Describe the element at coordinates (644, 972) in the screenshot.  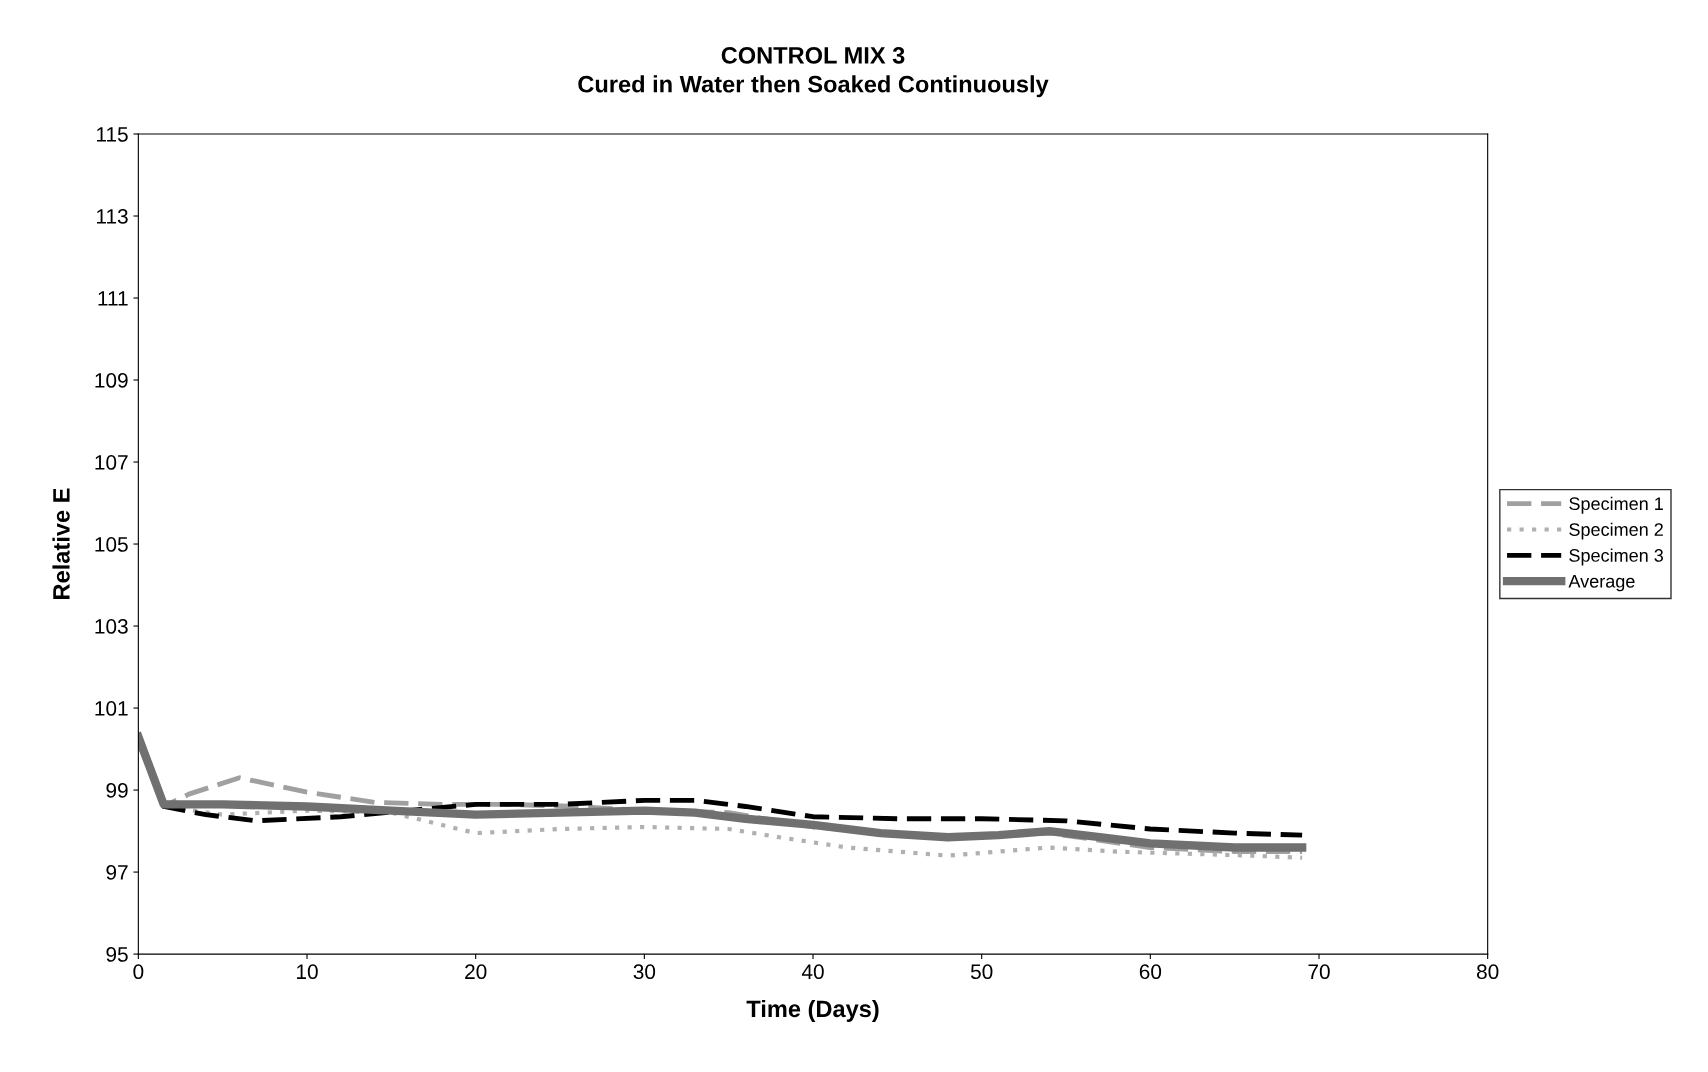
I see `x-tick-label: 30` at that location.